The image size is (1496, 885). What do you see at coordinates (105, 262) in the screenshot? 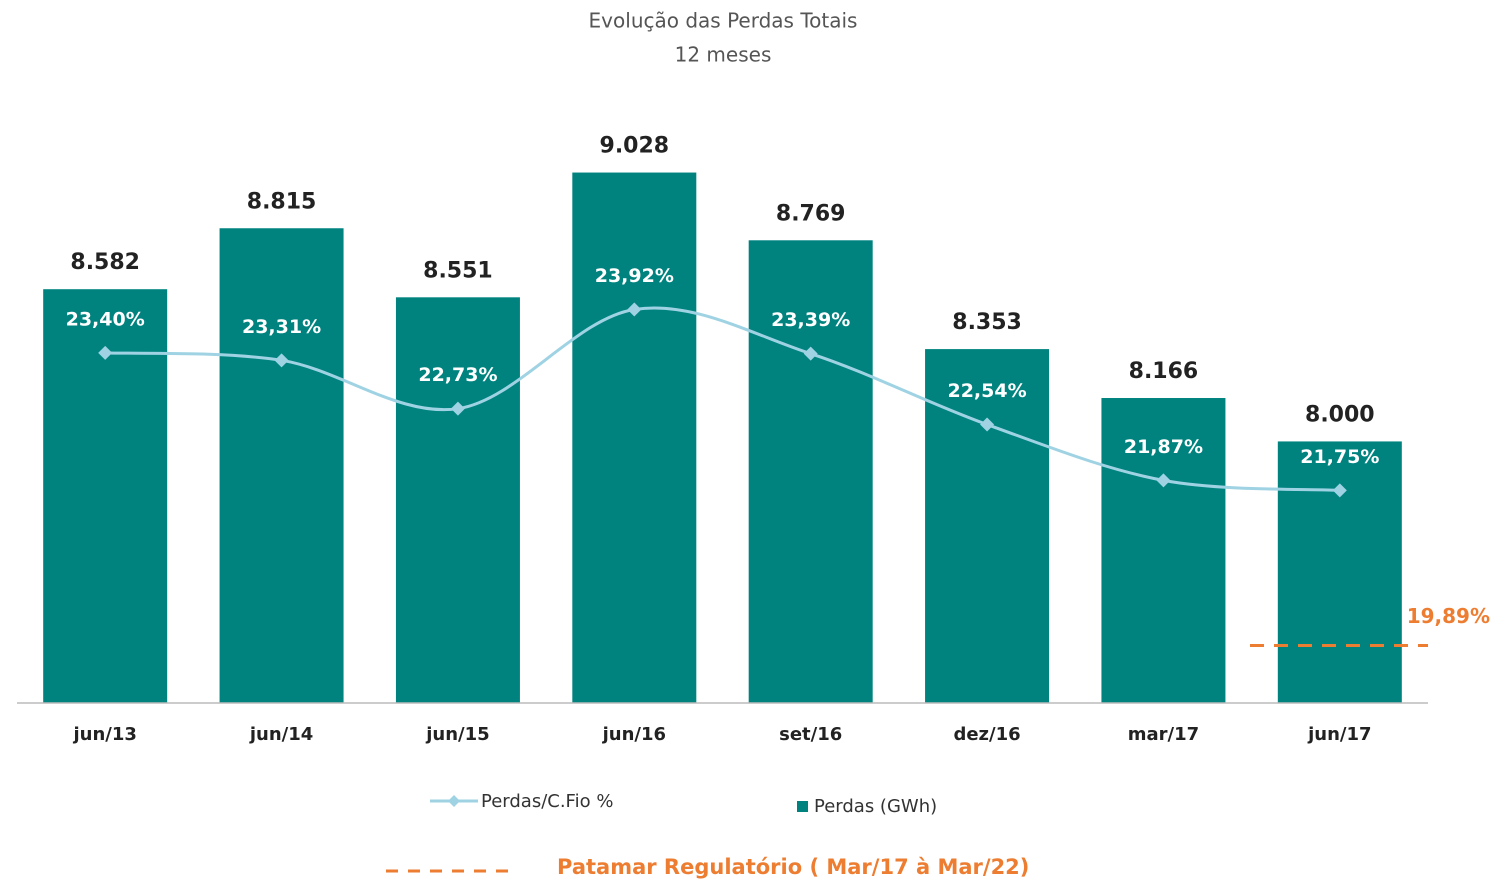
I see `bar-value-label: 8.582` at bounding box center [105, 262].